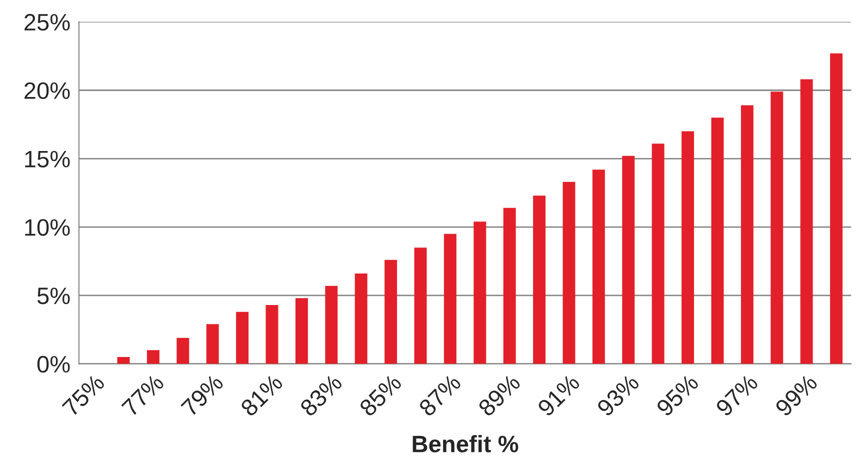  I want to click on x-tick-label: 85%, so click(380, 395).